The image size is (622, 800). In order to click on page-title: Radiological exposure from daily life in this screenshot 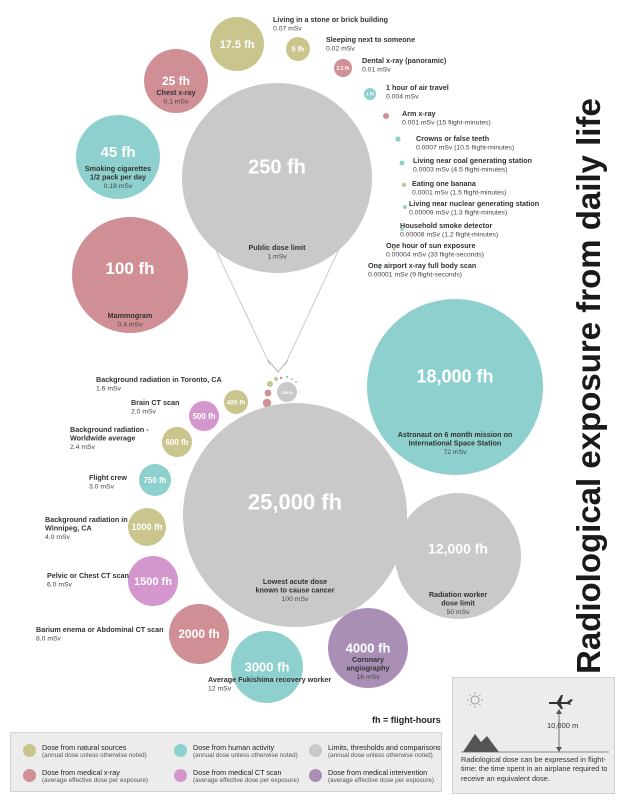, I will do `click(588, 386)`.